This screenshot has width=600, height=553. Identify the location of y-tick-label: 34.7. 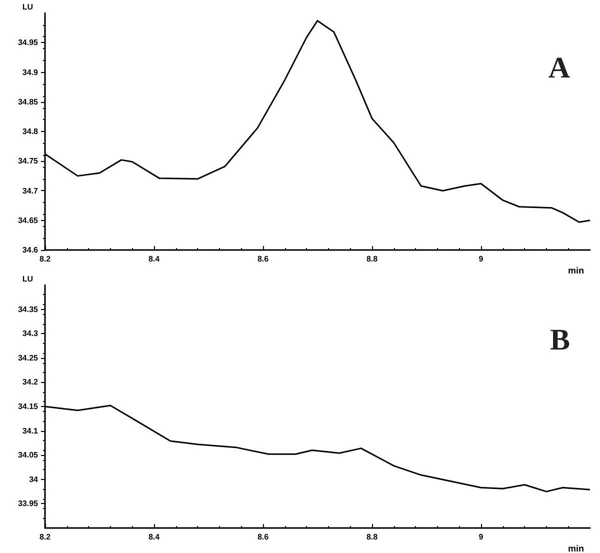
(30, 191).